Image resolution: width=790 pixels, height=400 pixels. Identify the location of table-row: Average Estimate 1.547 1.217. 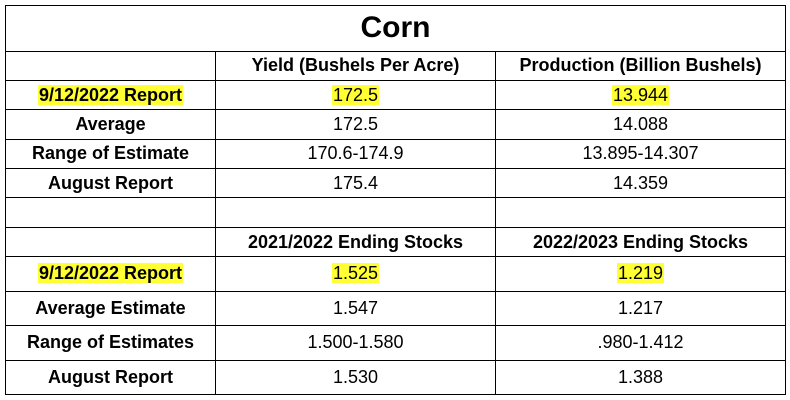
(396, 308).